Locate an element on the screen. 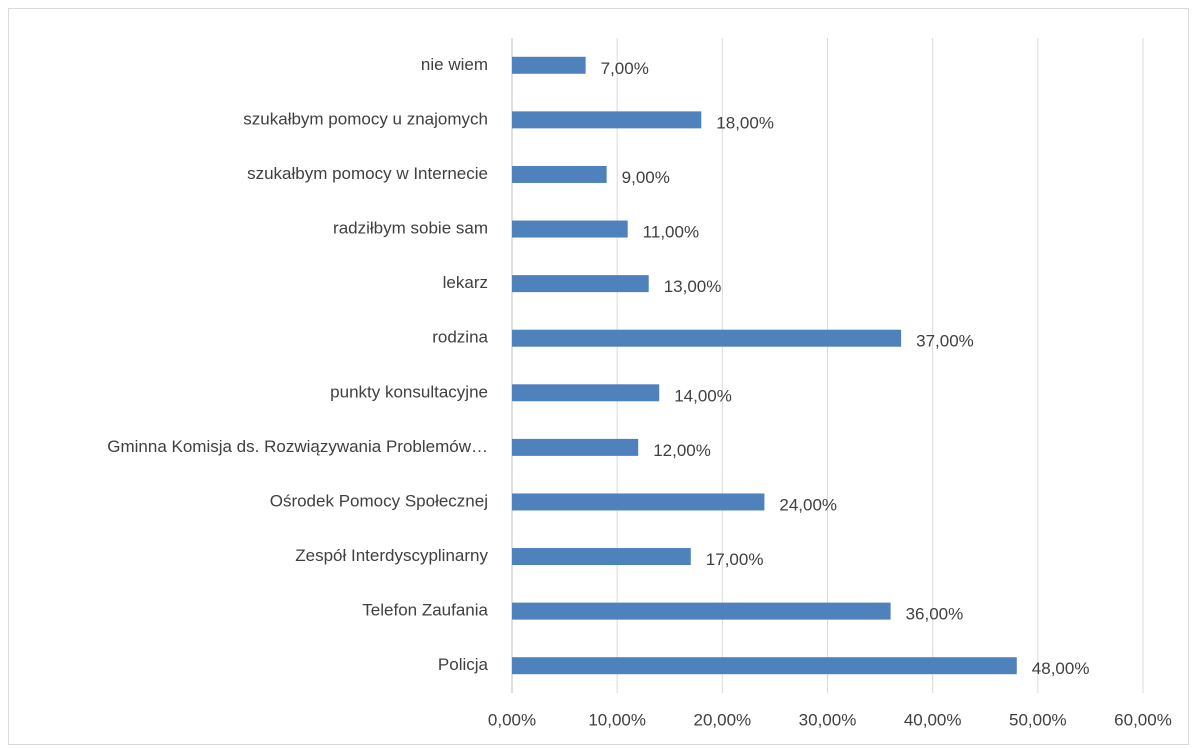 Image resolution: width=1194 pixels, height=749 pixels. data-label: 37,00% is located at coordinates (945, 341).